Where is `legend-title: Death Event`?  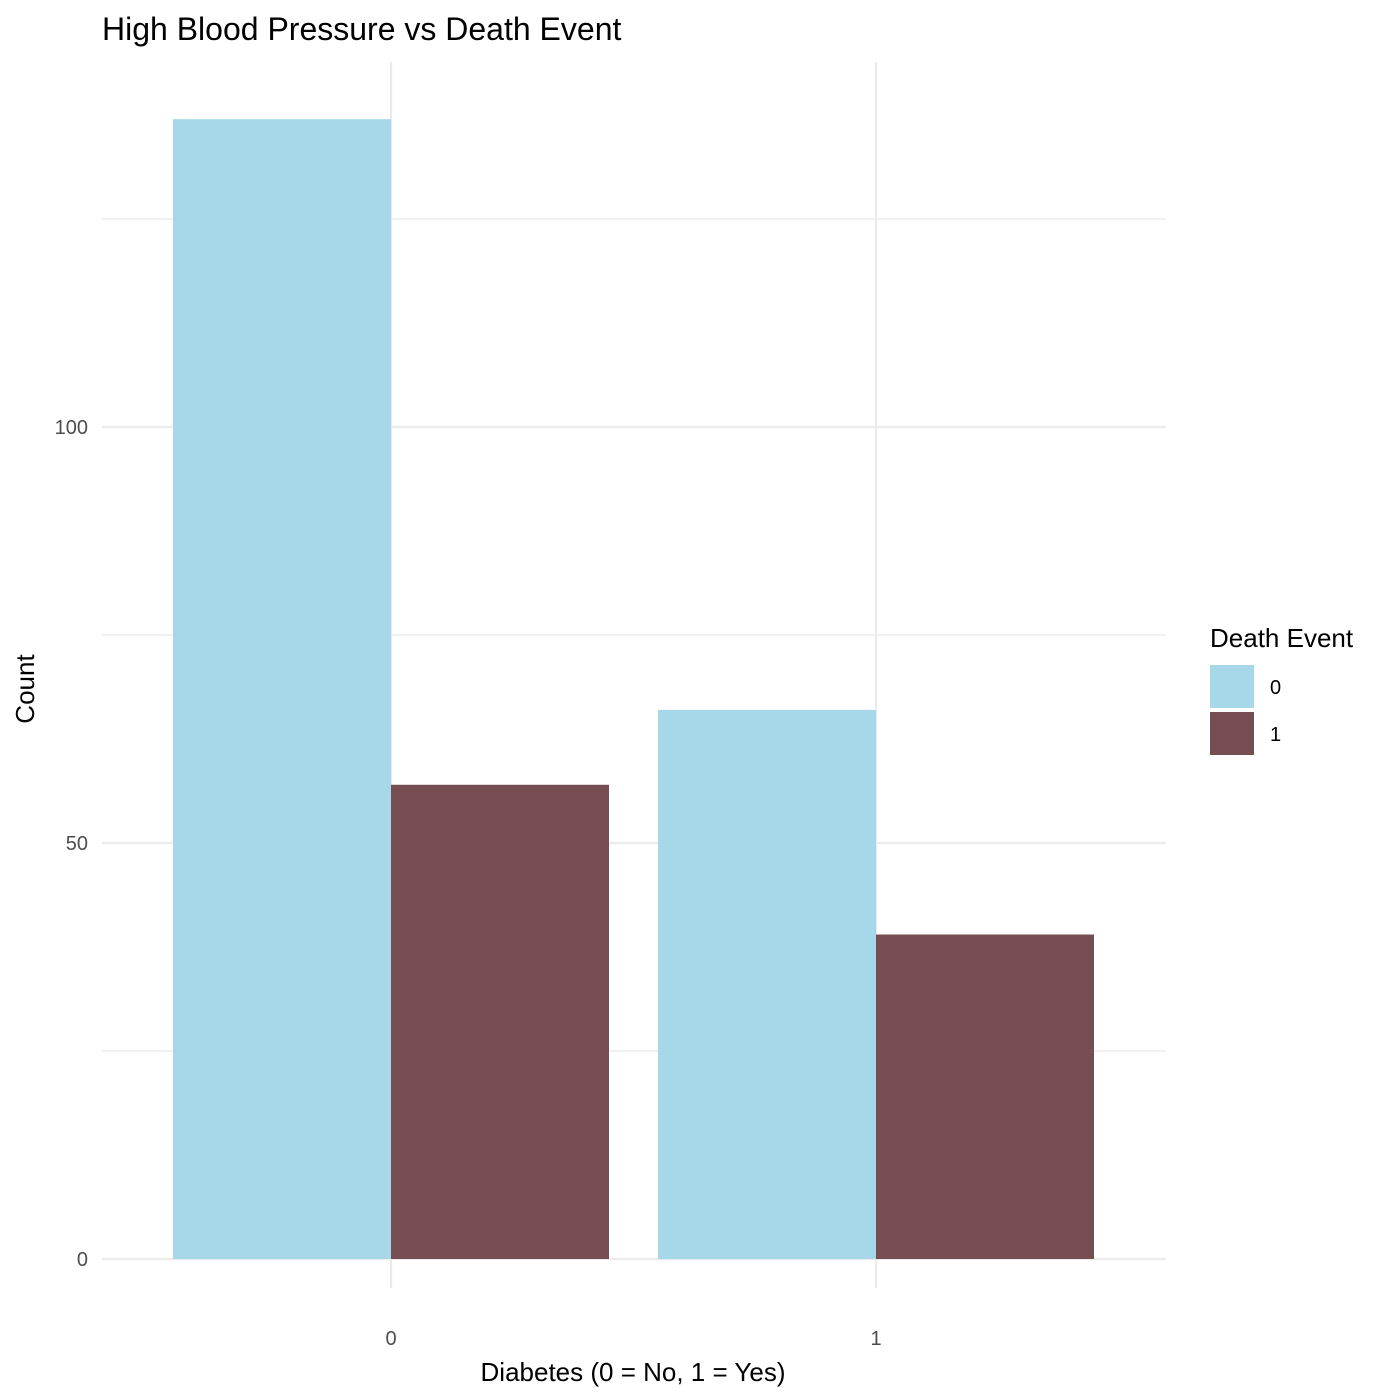
legend-title: Death Event is located at coordinates (1282, 638).